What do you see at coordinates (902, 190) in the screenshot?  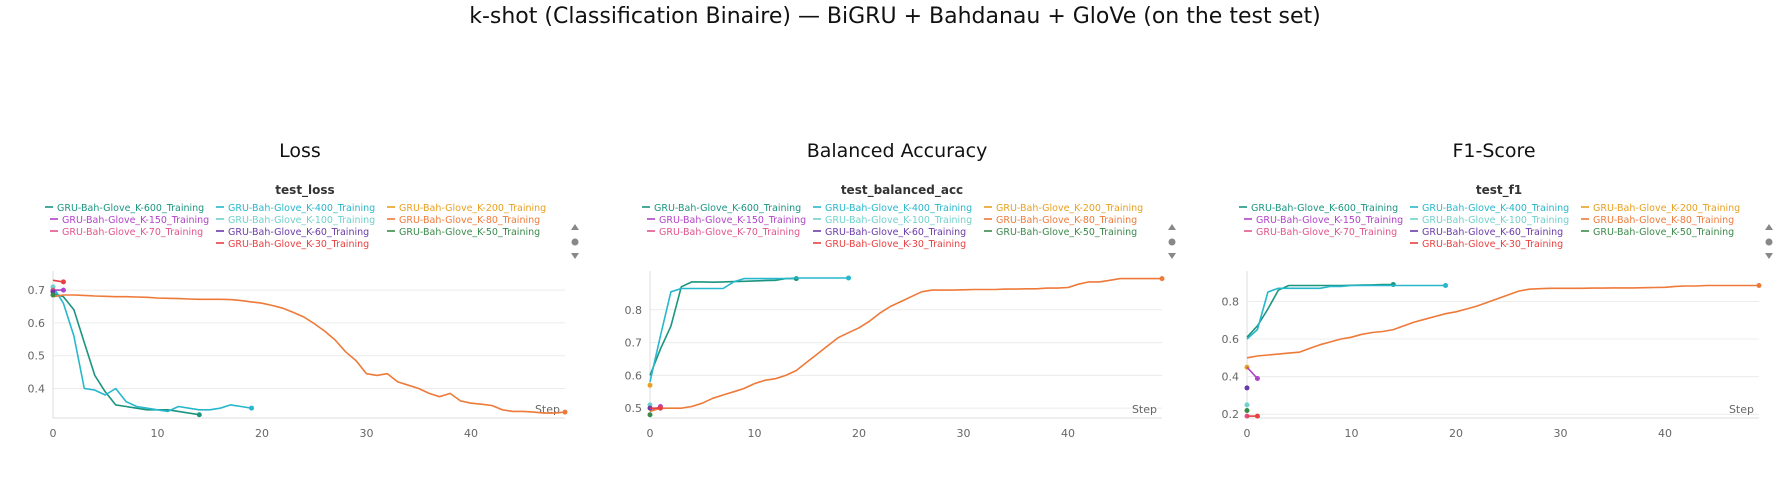 I see `chart-title: test_balanced_acc` at bounding box center [902, 190].